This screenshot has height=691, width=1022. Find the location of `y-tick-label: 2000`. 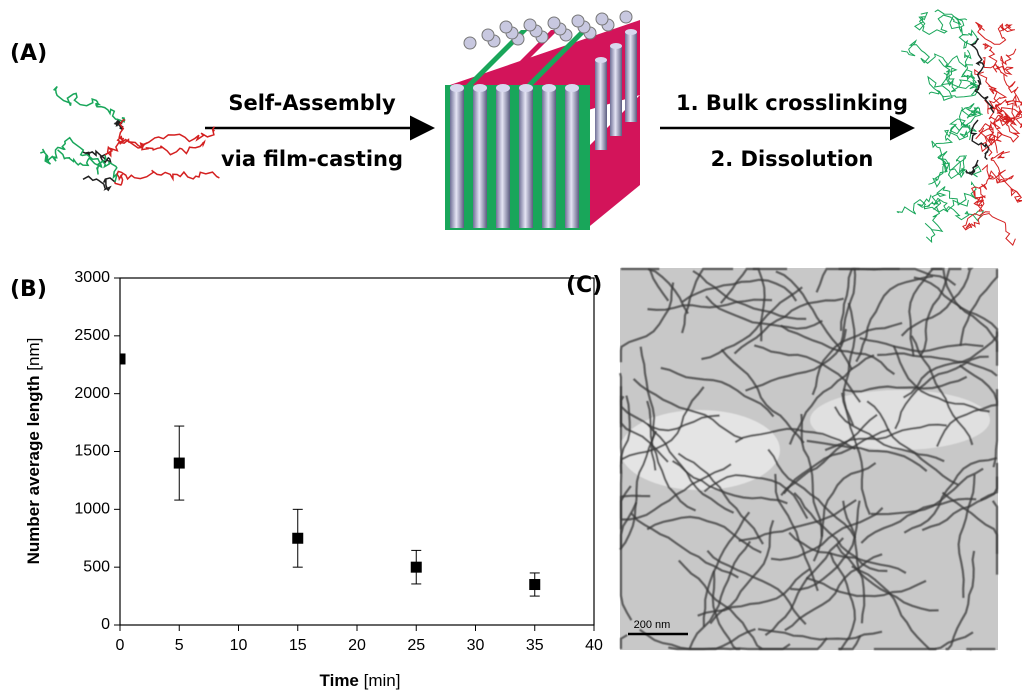

y-tick-label: 2000 is located at coordinates (92, 393).